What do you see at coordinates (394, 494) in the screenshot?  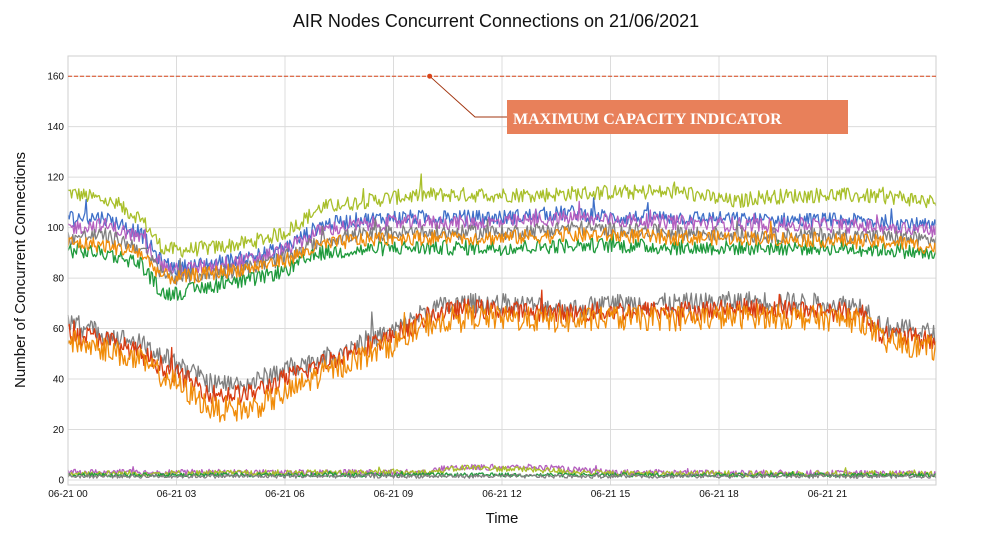 I see `x-tick-label: 06-21 09` at bounding box center [394, 494].